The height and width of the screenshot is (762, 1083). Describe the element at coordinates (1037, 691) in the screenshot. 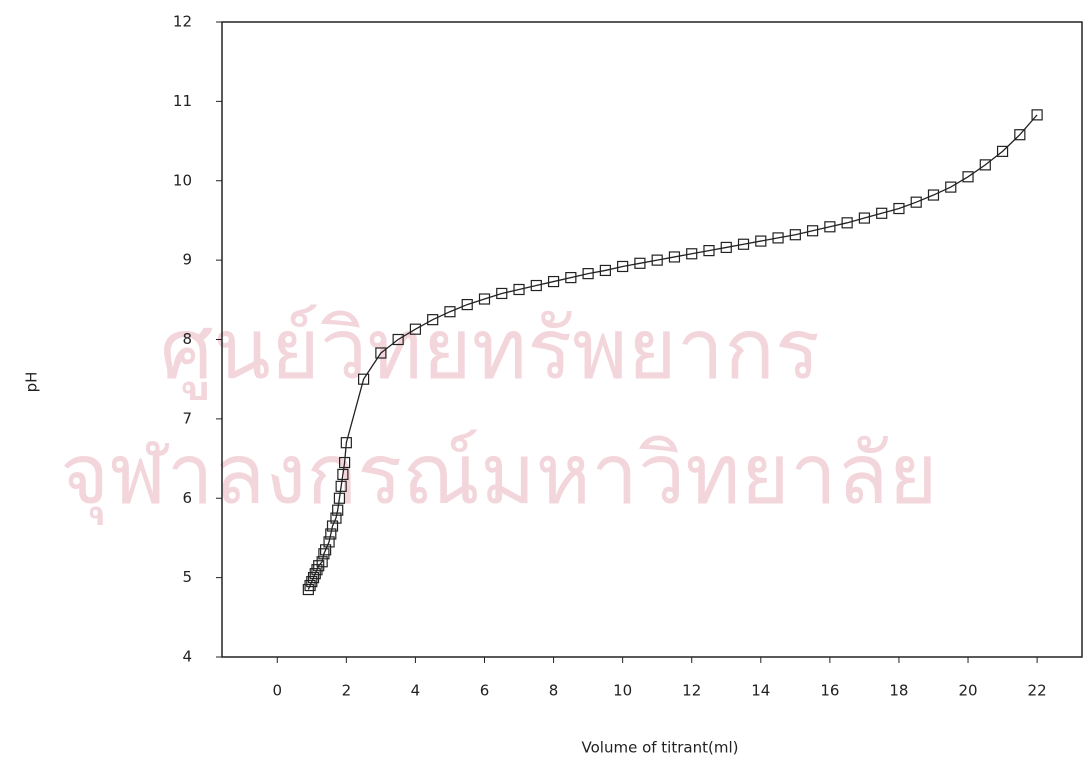

I see `x-tick-label: 22` at that location.